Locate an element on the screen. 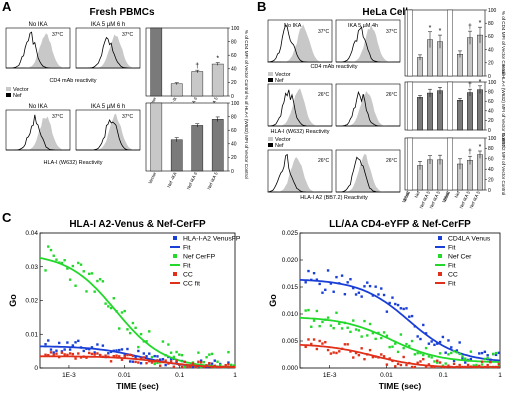 The image size is (514, 405). significance-mark: * is located at coordinates (440, 31).